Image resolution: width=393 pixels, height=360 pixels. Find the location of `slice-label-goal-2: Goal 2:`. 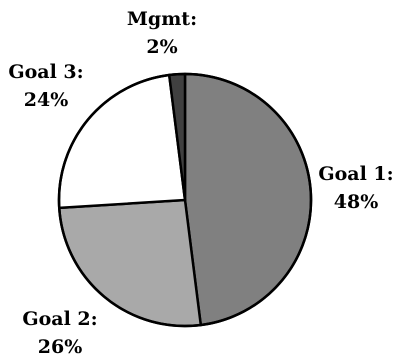

slice-label-goal-2: Goal 2: is located at coordinates (59, 319).